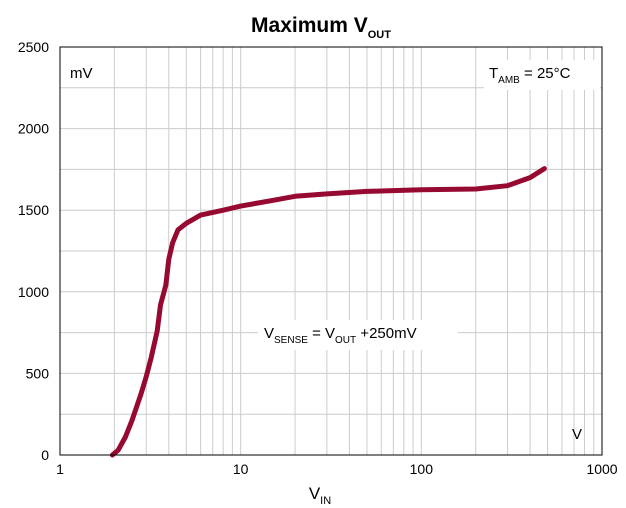  What do you see at coordinates (241, 469) in the screenshot?
I see `x-tick-label: 10` at bounding box center [241, 469].